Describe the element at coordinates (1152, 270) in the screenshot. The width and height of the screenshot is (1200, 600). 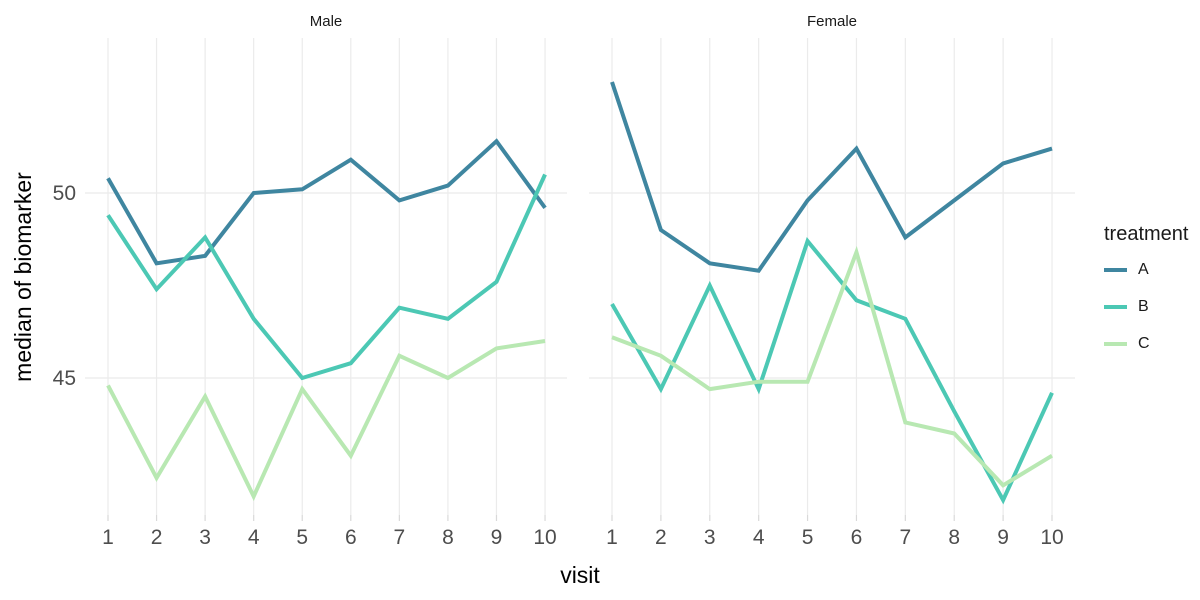
I see `legend-item-a: A` at that location.